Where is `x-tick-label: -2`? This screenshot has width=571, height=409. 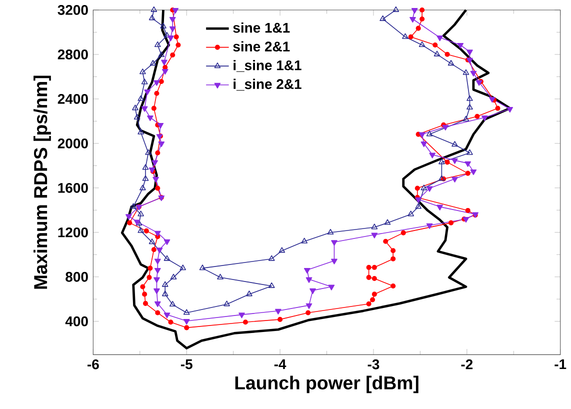
x-tick-label: -2 is located at coordinates (467, 364).